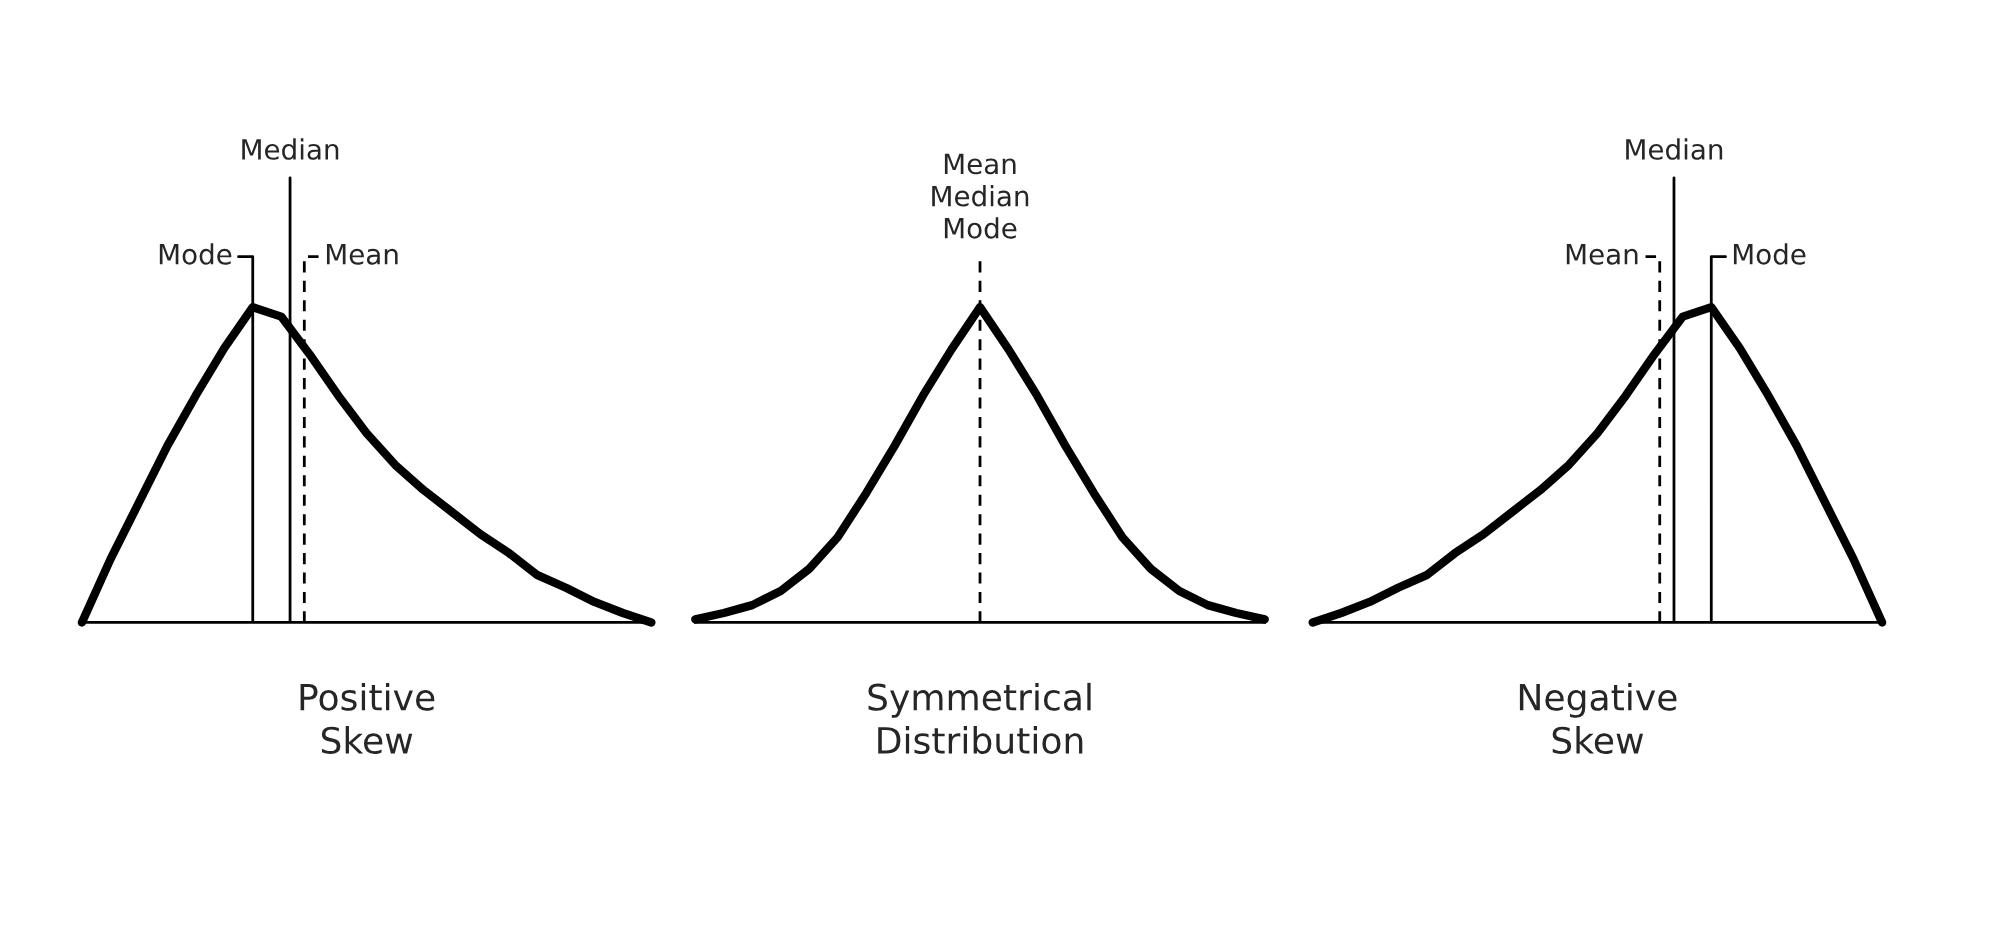 The height and width of the screenshot is (946, 1998). Describe the element at coordinates (980, 196) in the screenshot. I see `text: Mean Median Mode` at that location.